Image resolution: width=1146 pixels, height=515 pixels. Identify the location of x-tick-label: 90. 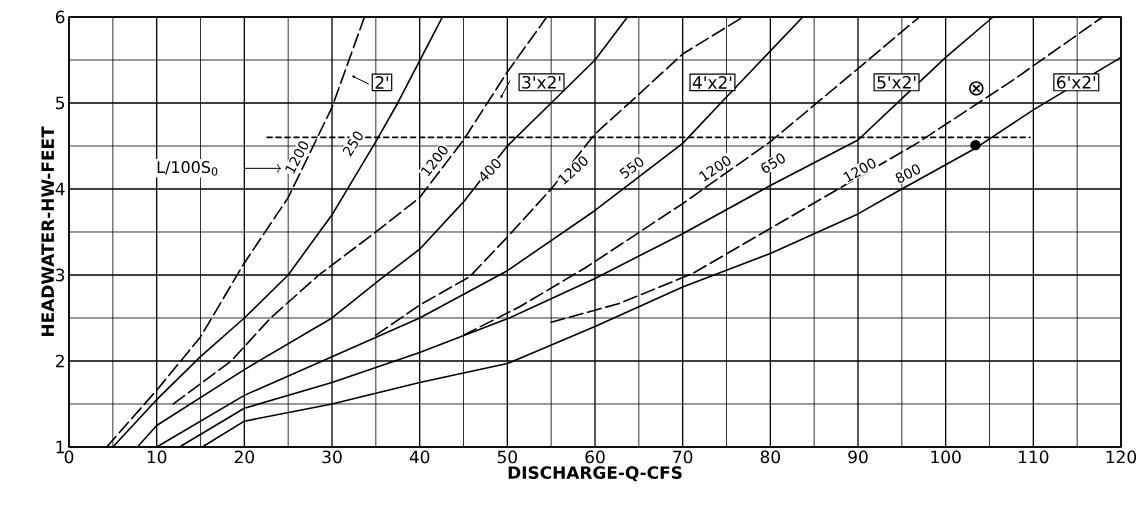
(858, 457).